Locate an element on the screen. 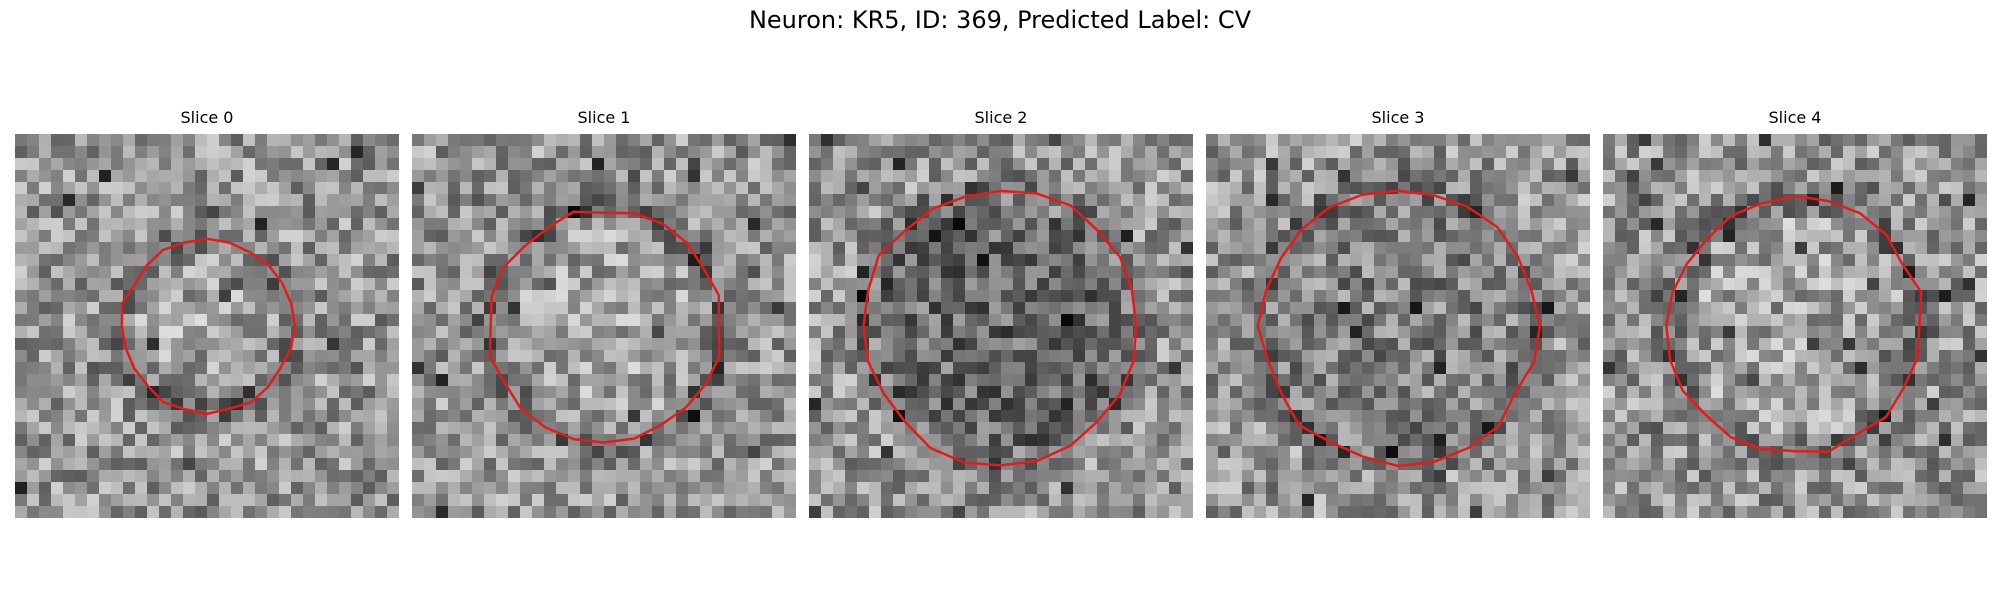  slice-panel-1: Slice 1 is located at coordinates (604, 319).